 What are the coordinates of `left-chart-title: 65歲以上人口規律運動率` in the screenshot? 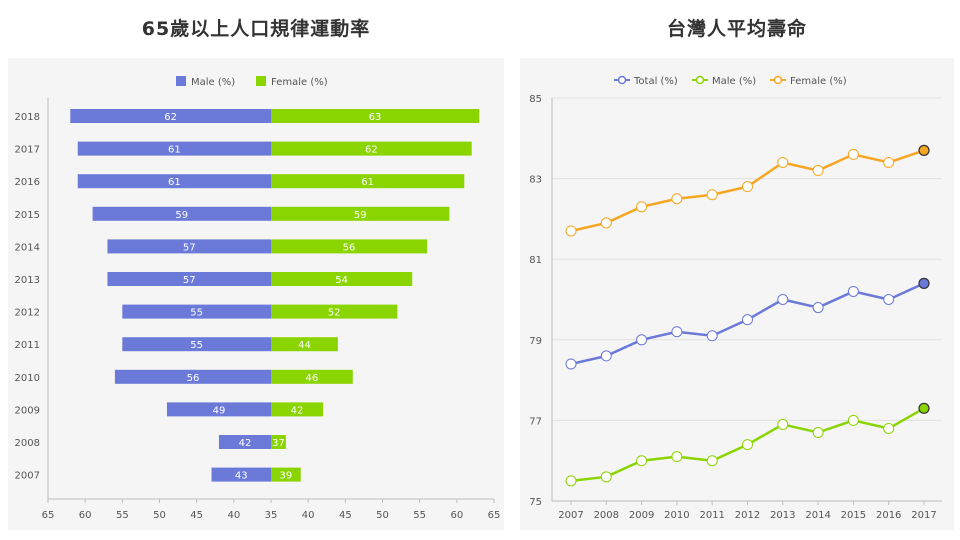 It's located at (256, 29).